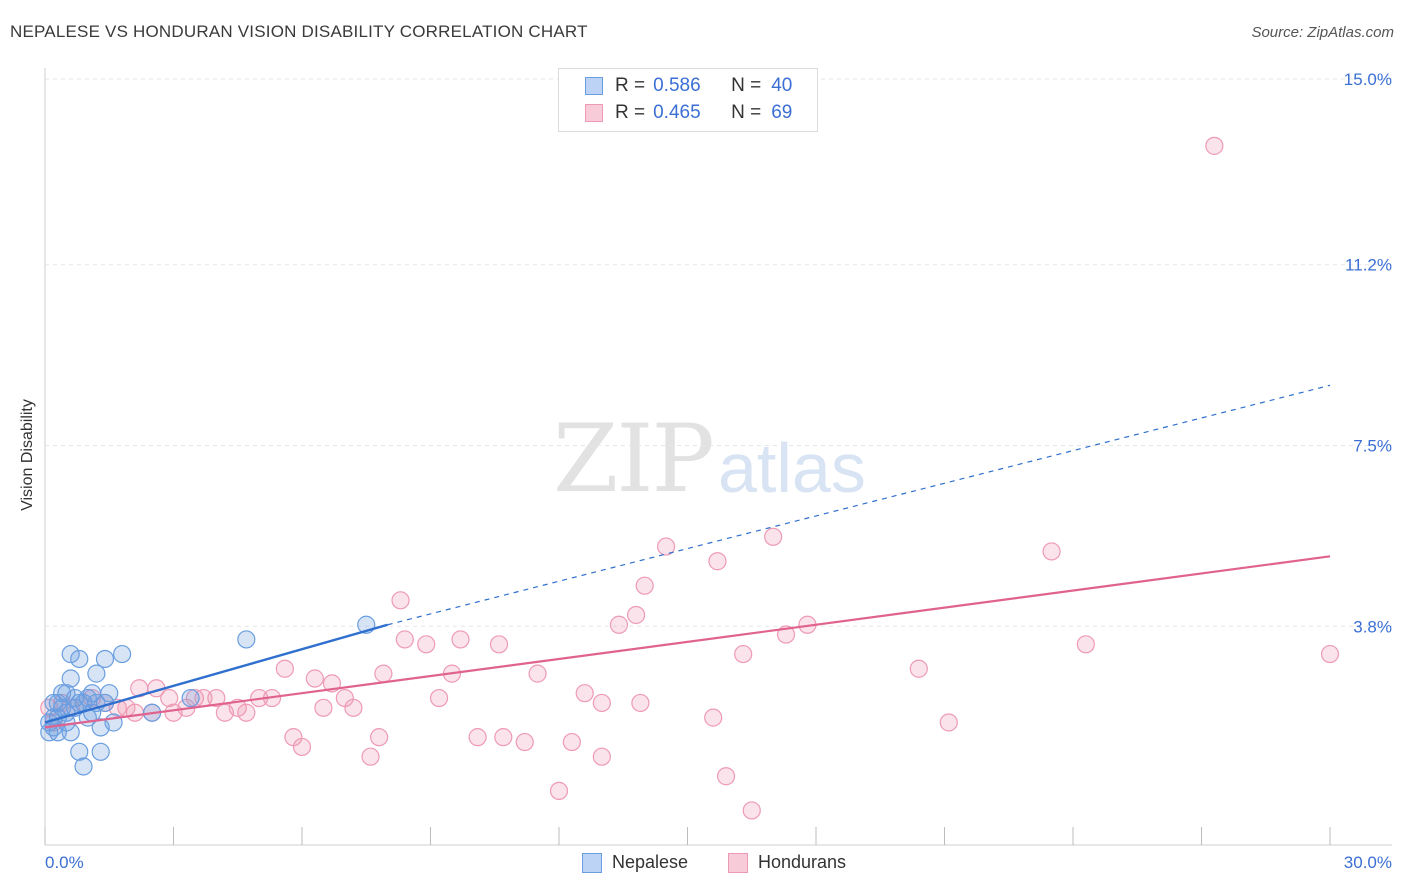  I want to click on y-tick-label: 3.8%, so click(1372, 626).